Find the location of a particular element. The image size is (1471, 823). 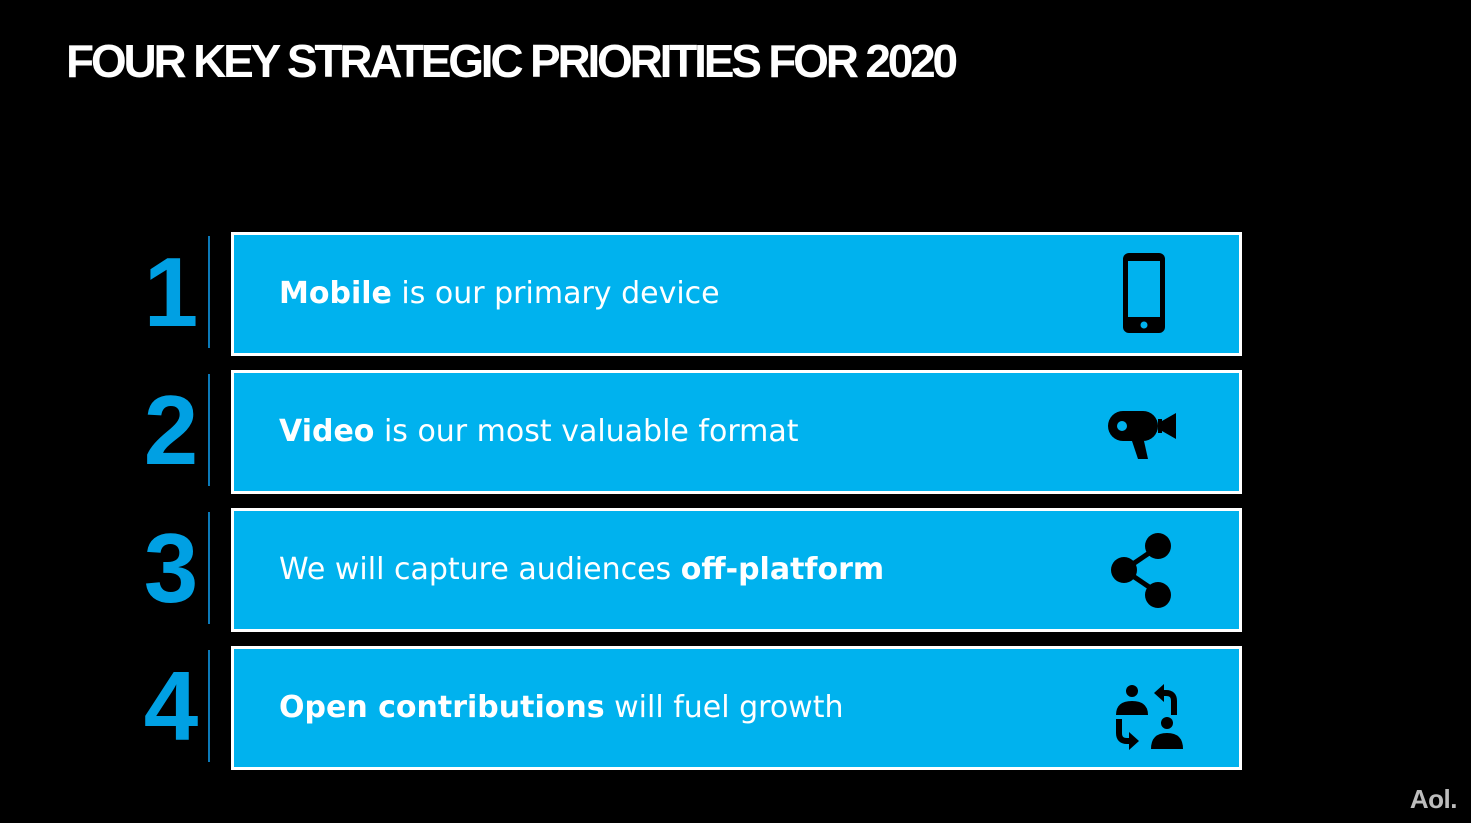

aol-logo: Aol. is located at coordinates (1433, 799).